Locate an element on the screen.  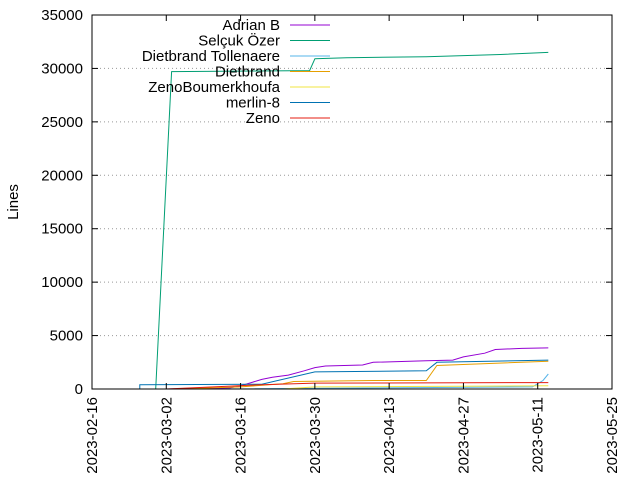
x-tick-label: 2023-03-16 is located at coordinates (241, 435).